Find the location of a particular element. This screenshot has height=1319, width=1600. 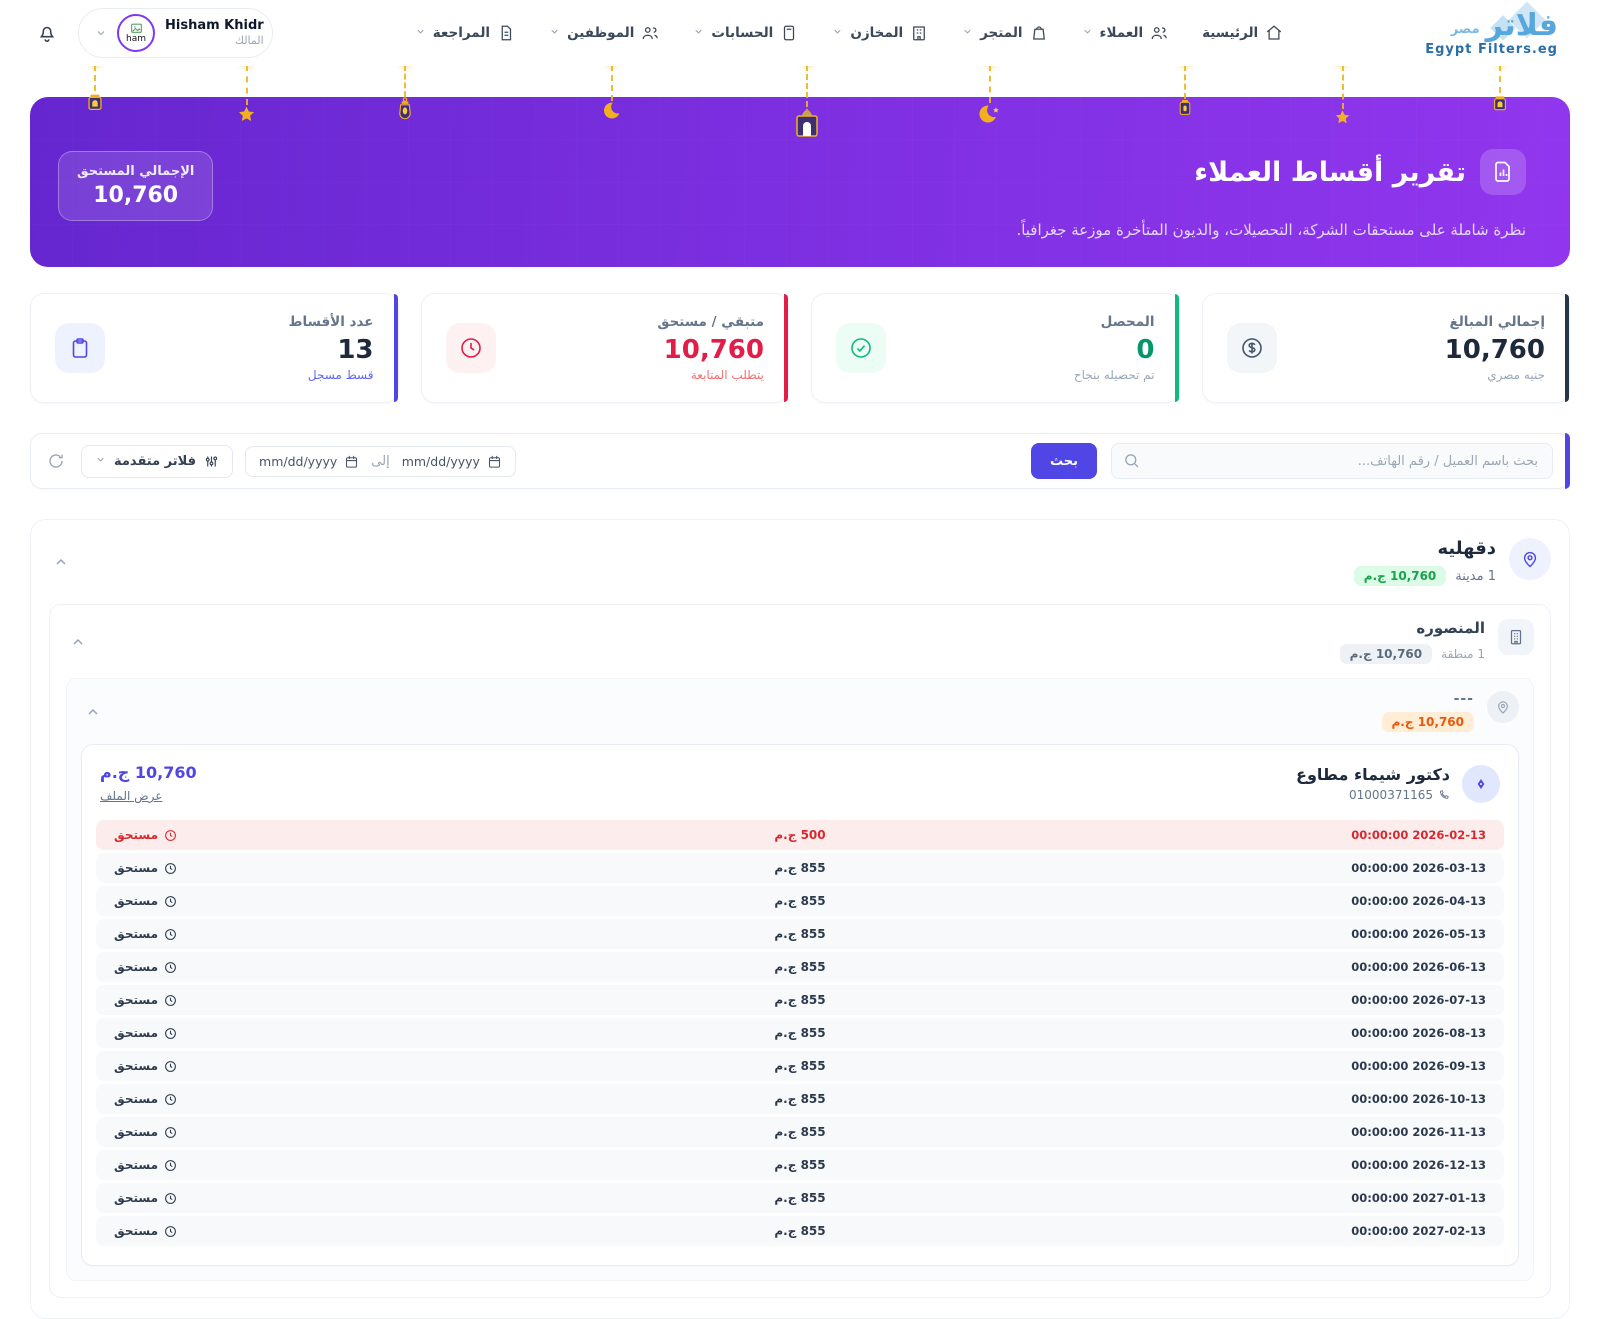

zone-amount-badge: 10,760 ج.م is located at coordinates (1427, 722).